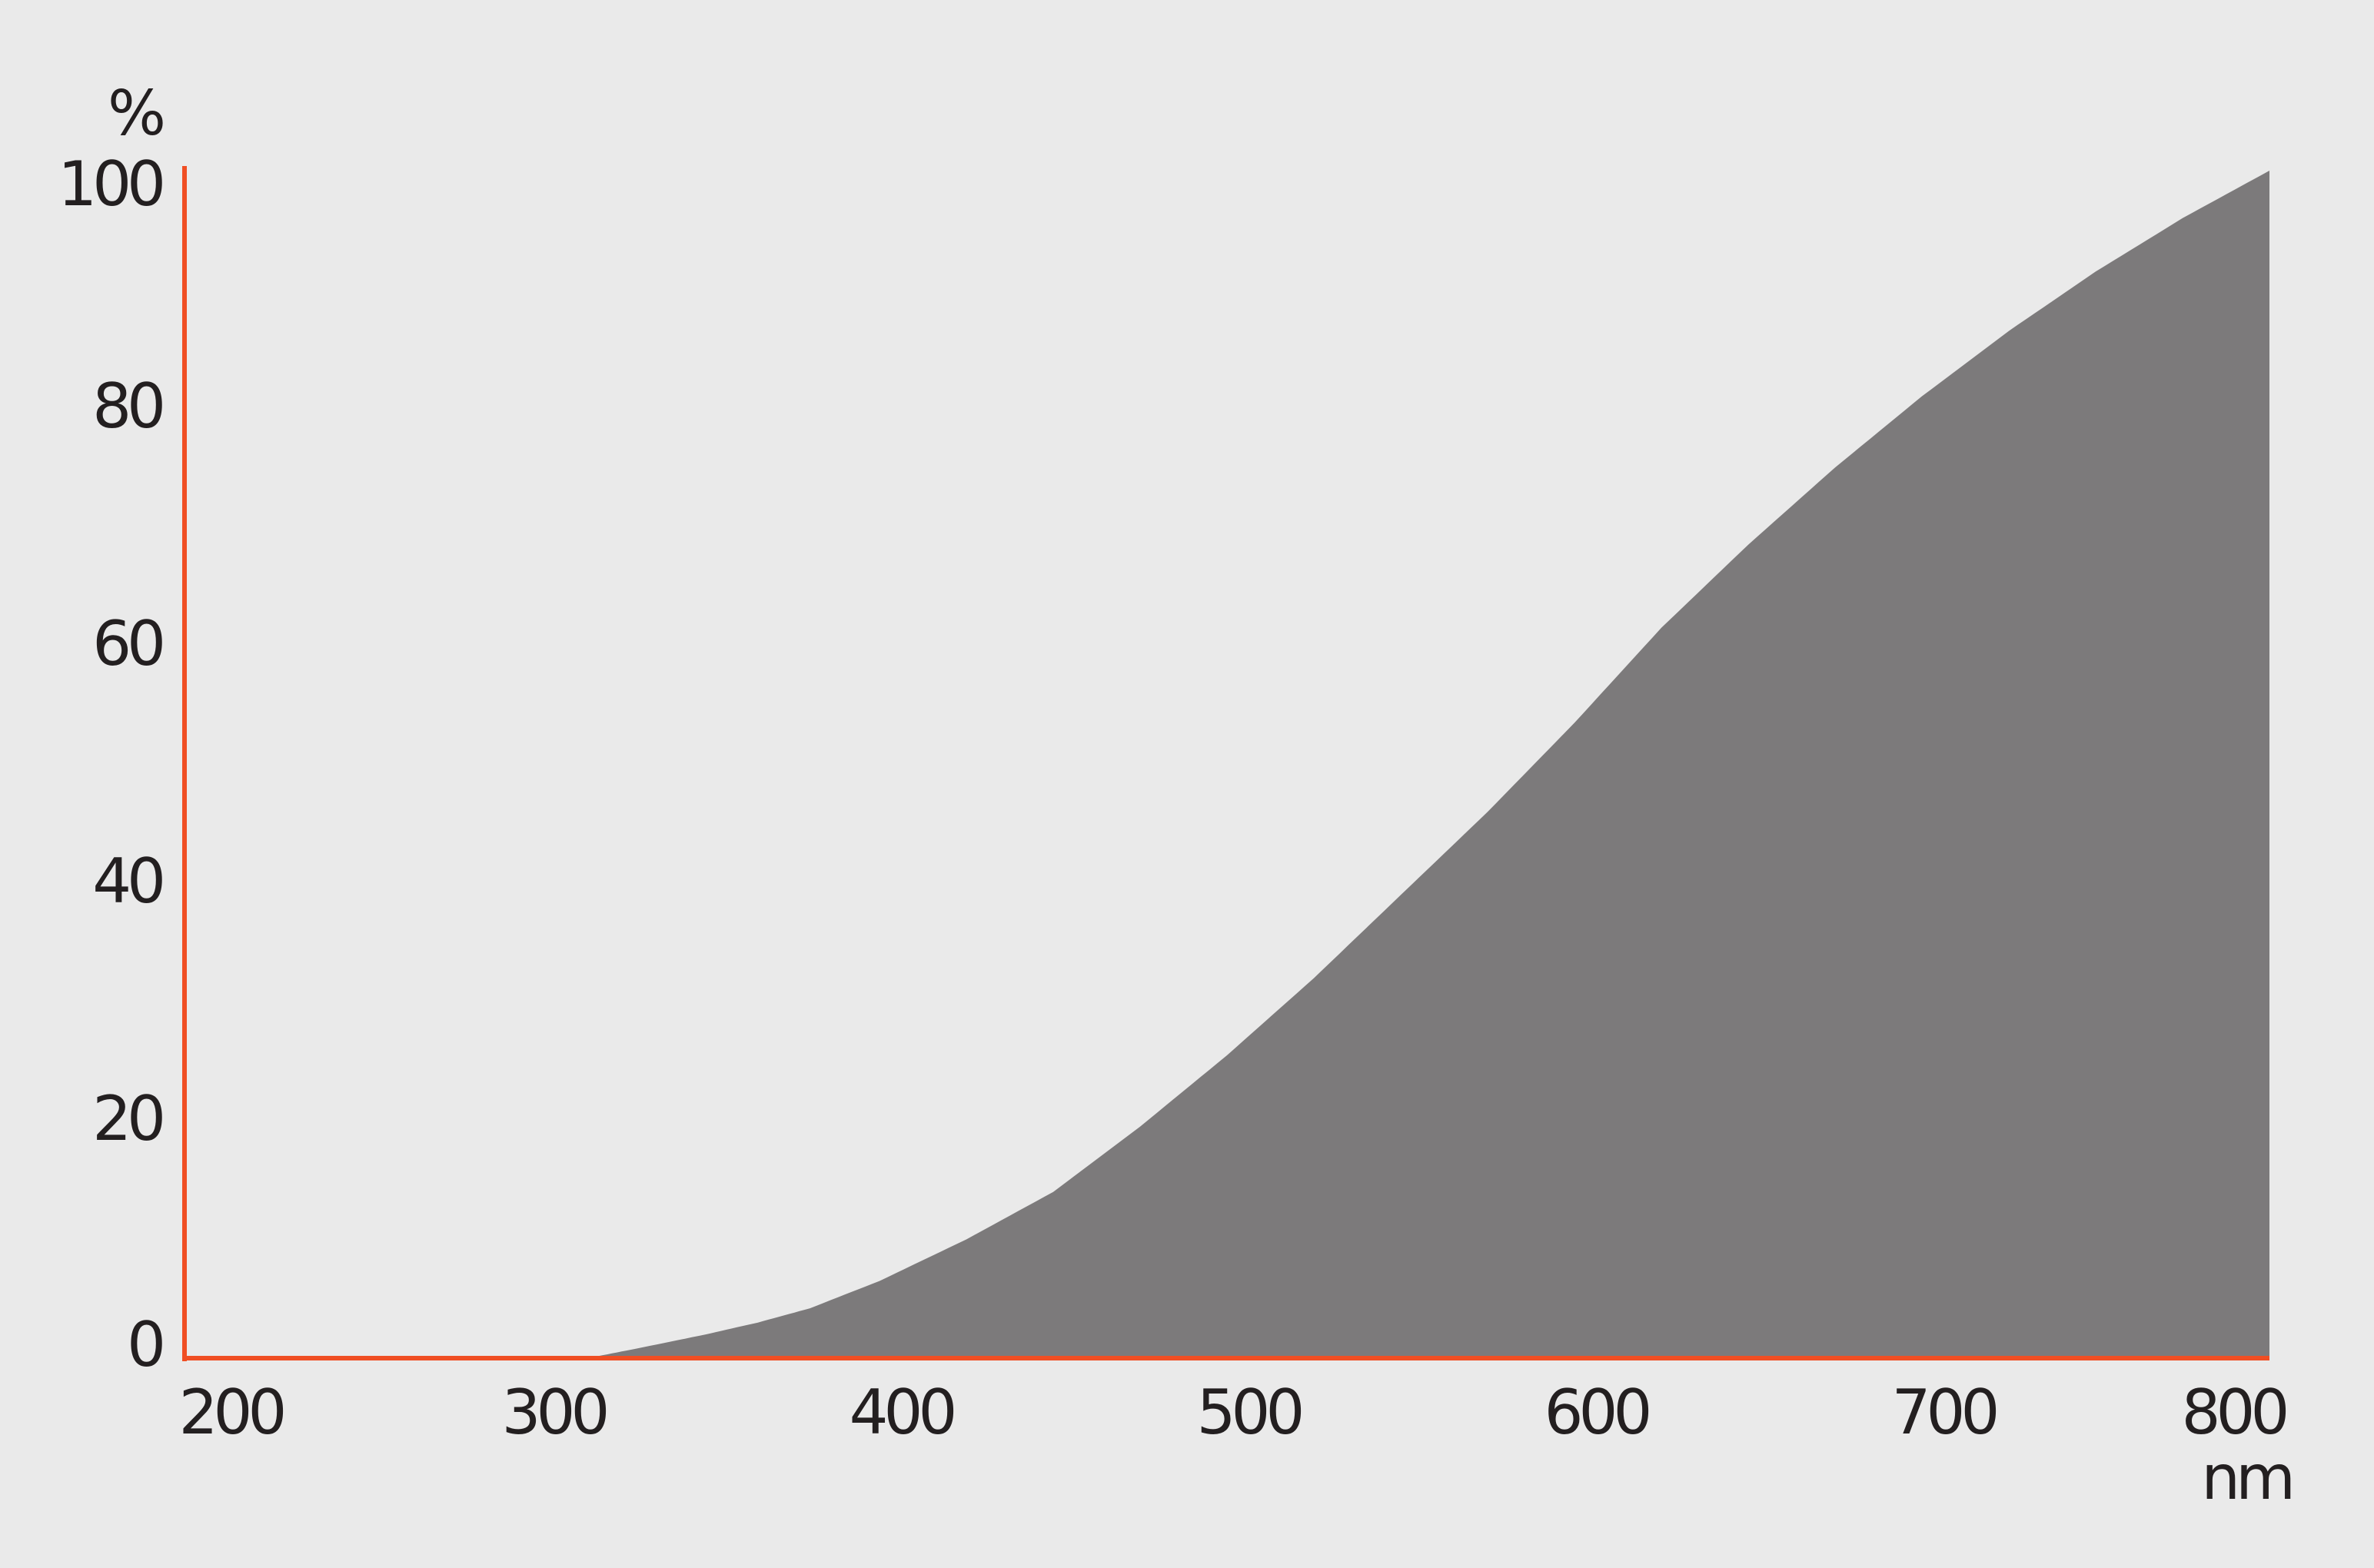  I want to click on x-tick-label: 200, so click(231, 1412).